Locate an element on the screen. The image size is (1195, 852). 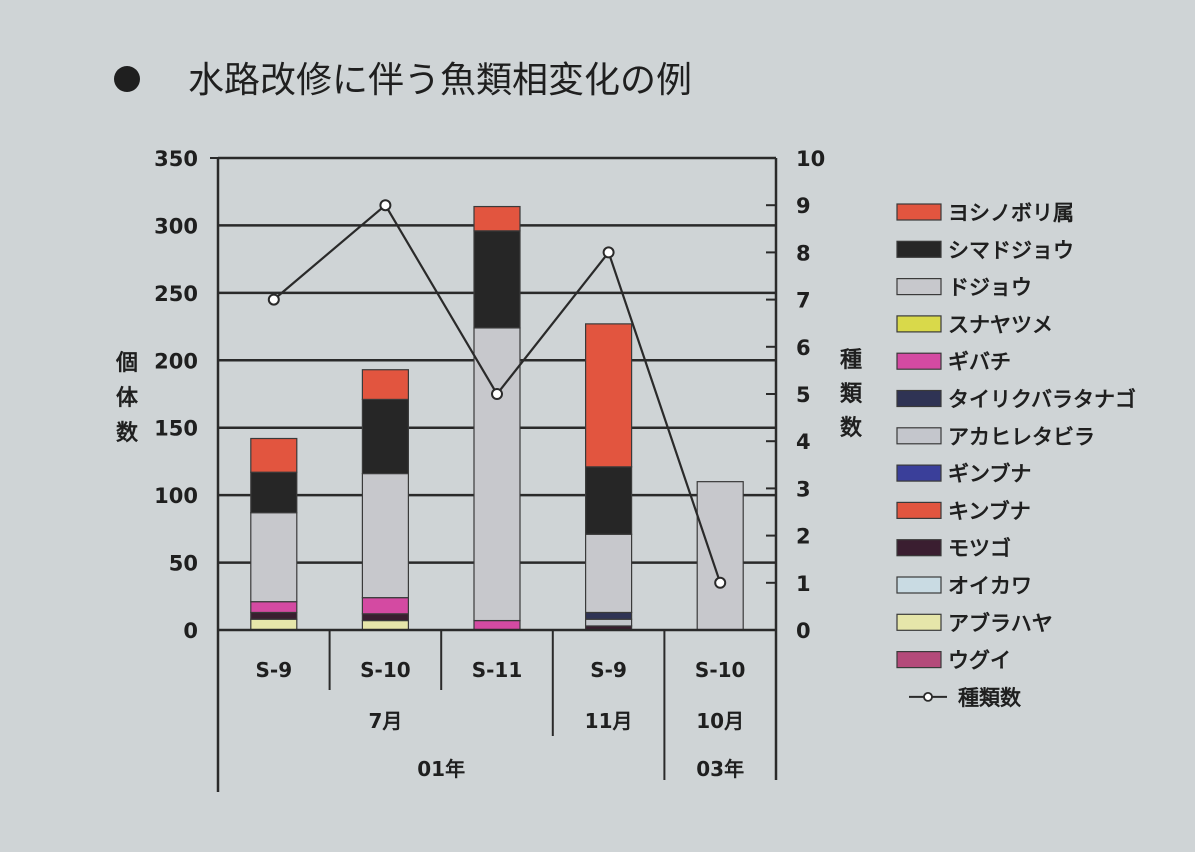
legend-label: モツゴ is located at coordinates (979, 549).